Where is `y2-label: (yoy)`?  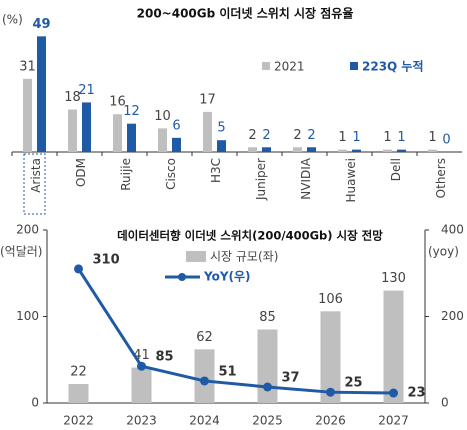
y2-label: (yoy) is located at coordinates (443, 252).